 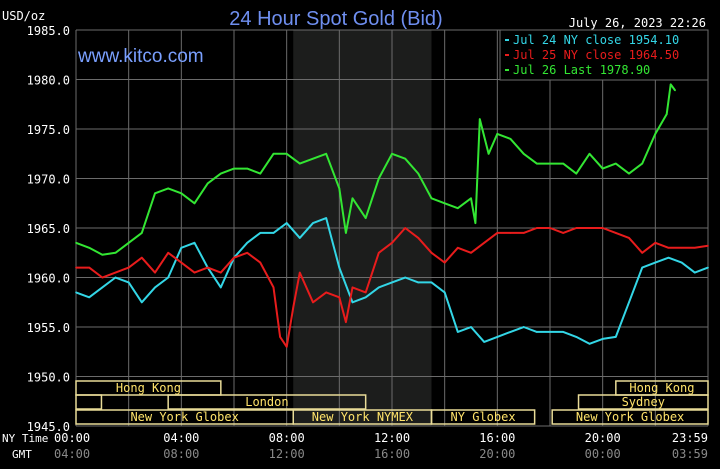 I want to click on x-tick-label: 16:00, so click(x=497, y=438).